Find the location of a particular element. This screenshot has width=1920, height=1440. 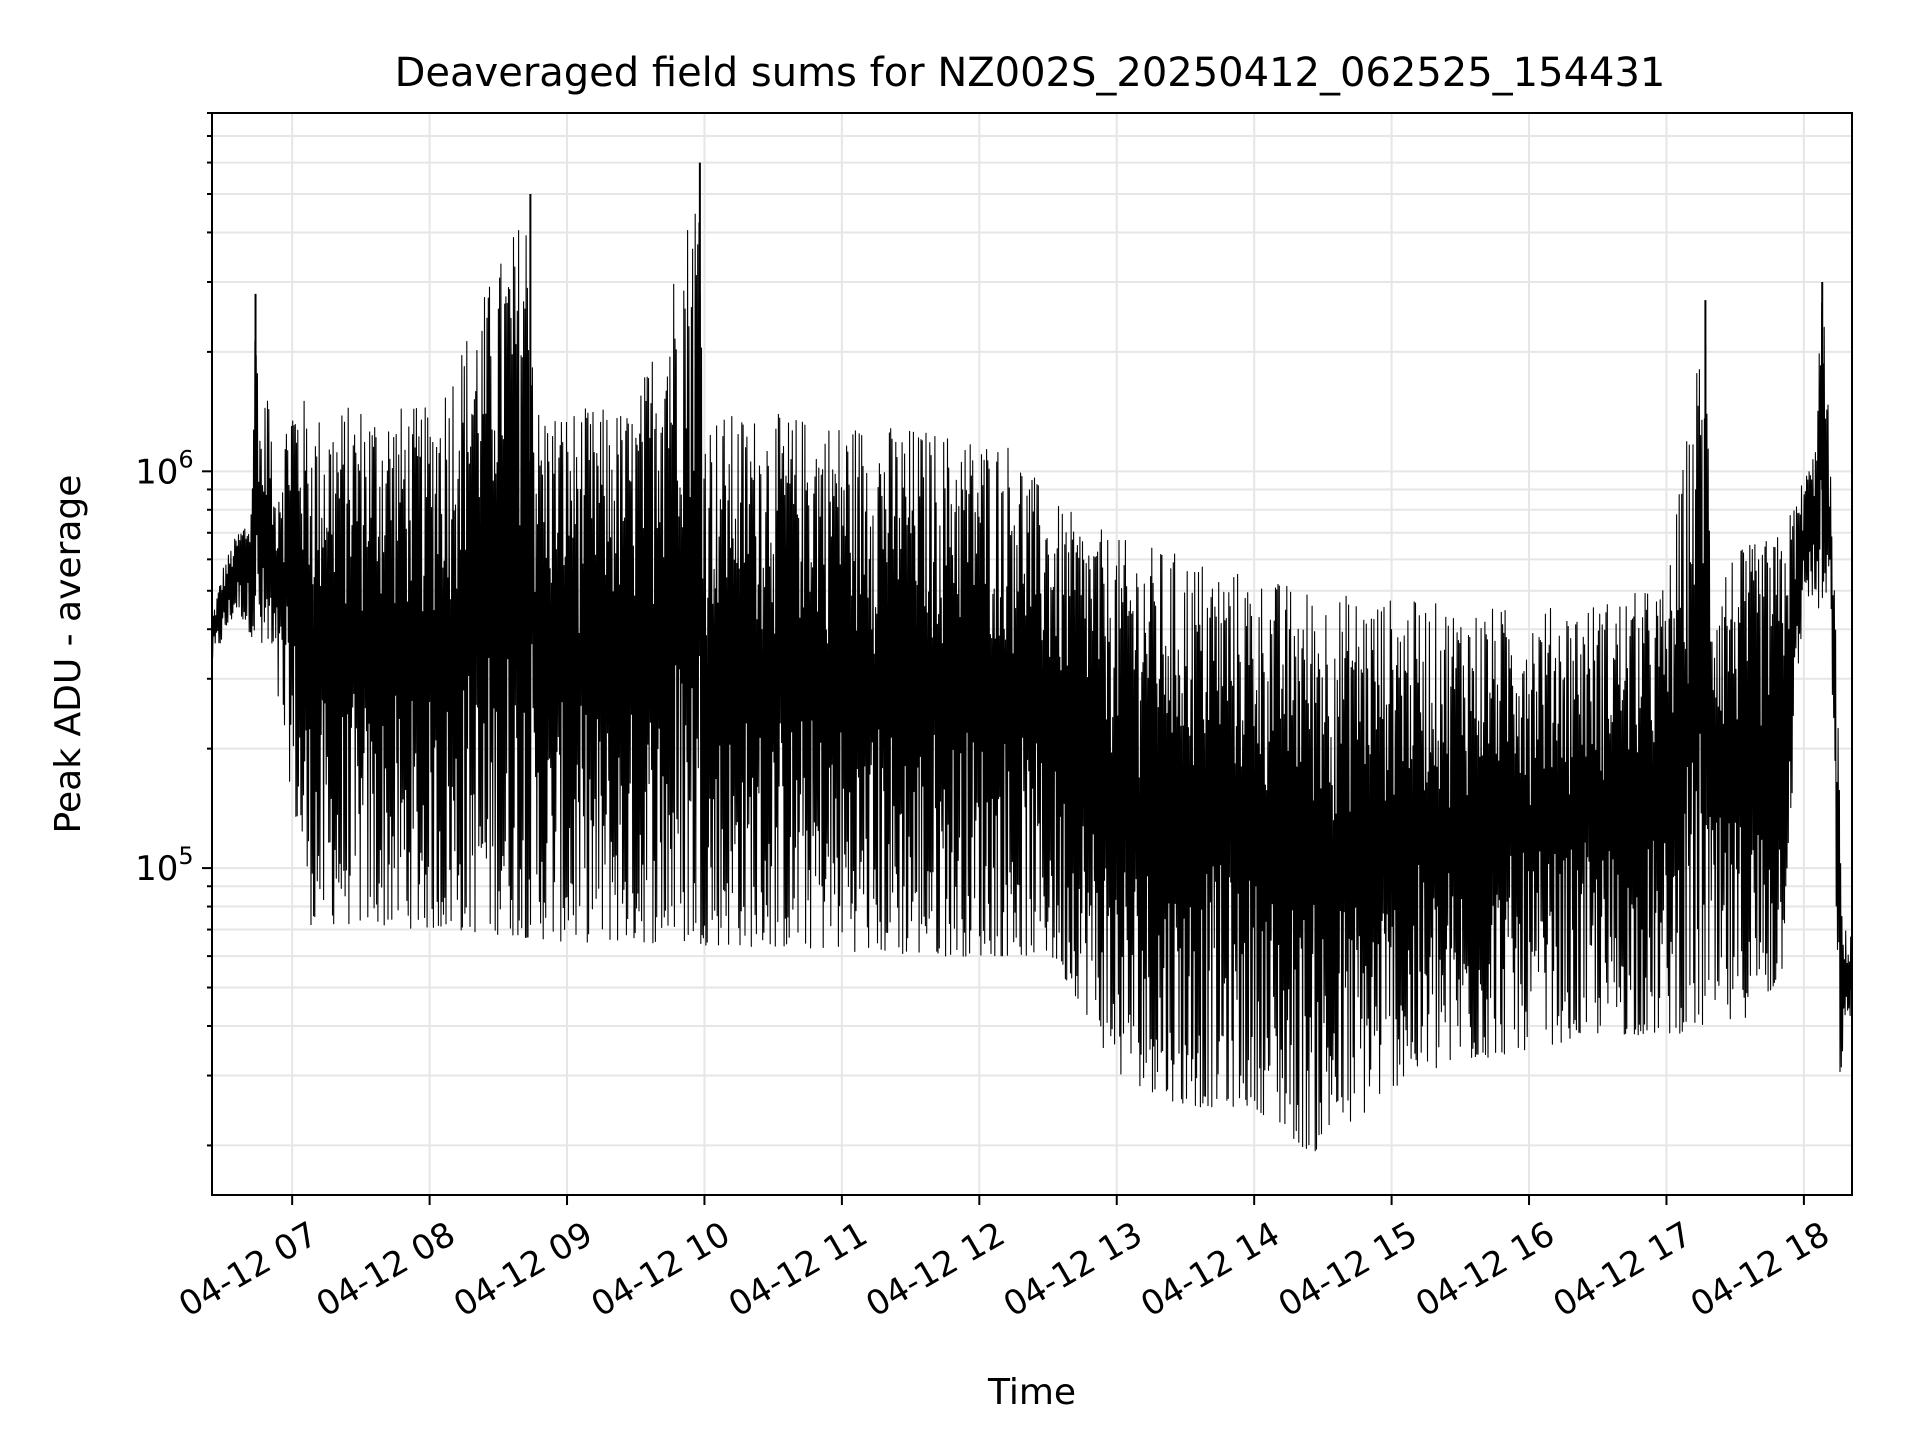

x-tick-label: 04-12 13 is located at coordinates (1073, 1269).